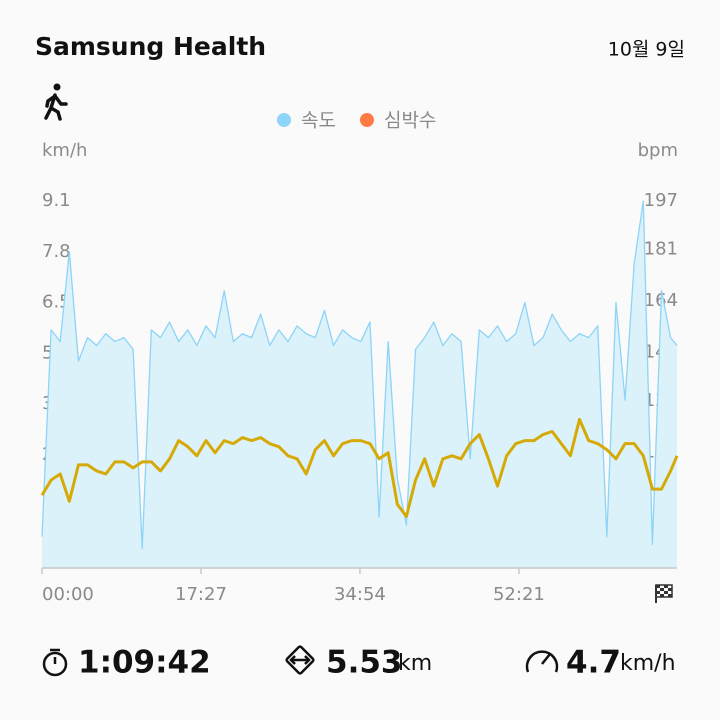 The width and height of the screenshot is (720, 720). What do you see at coordinates (56, 200) in the screenshot?
I see `y-tick-label: 9.1` at bounding box center [56, 200].